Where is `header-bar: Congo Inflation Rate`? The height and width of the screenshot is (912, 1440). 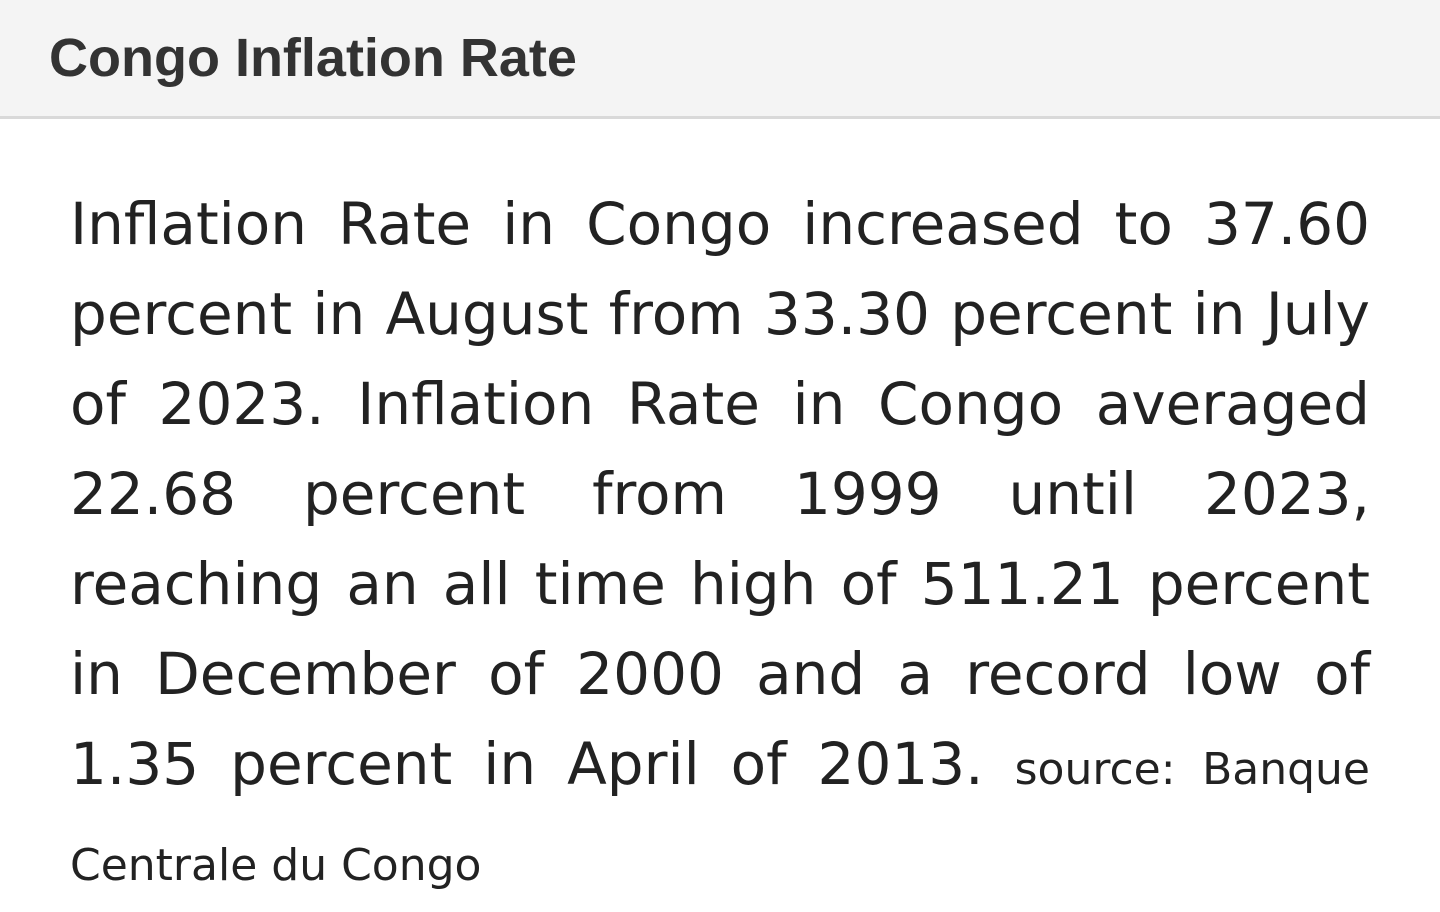
header-bar: Congo Inflation Rate is located at coordinates (720, 59).